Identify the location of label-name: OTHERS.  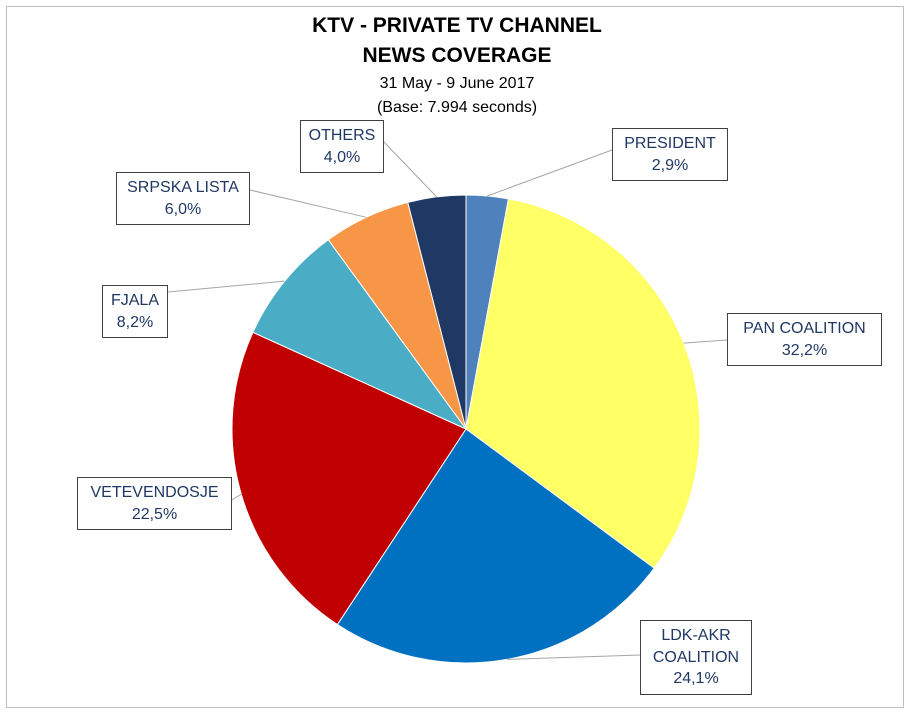
(342, 135).